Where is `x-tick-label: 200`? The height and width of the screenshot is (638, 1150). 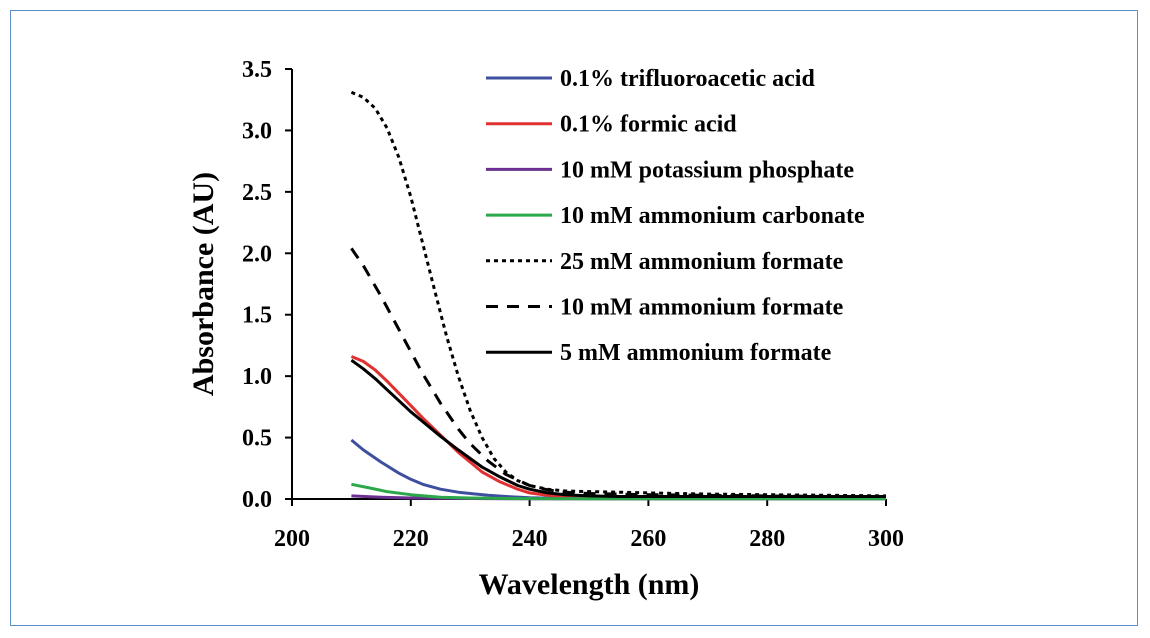
x-tick-label: 200 is located at coordinates (292, 539).